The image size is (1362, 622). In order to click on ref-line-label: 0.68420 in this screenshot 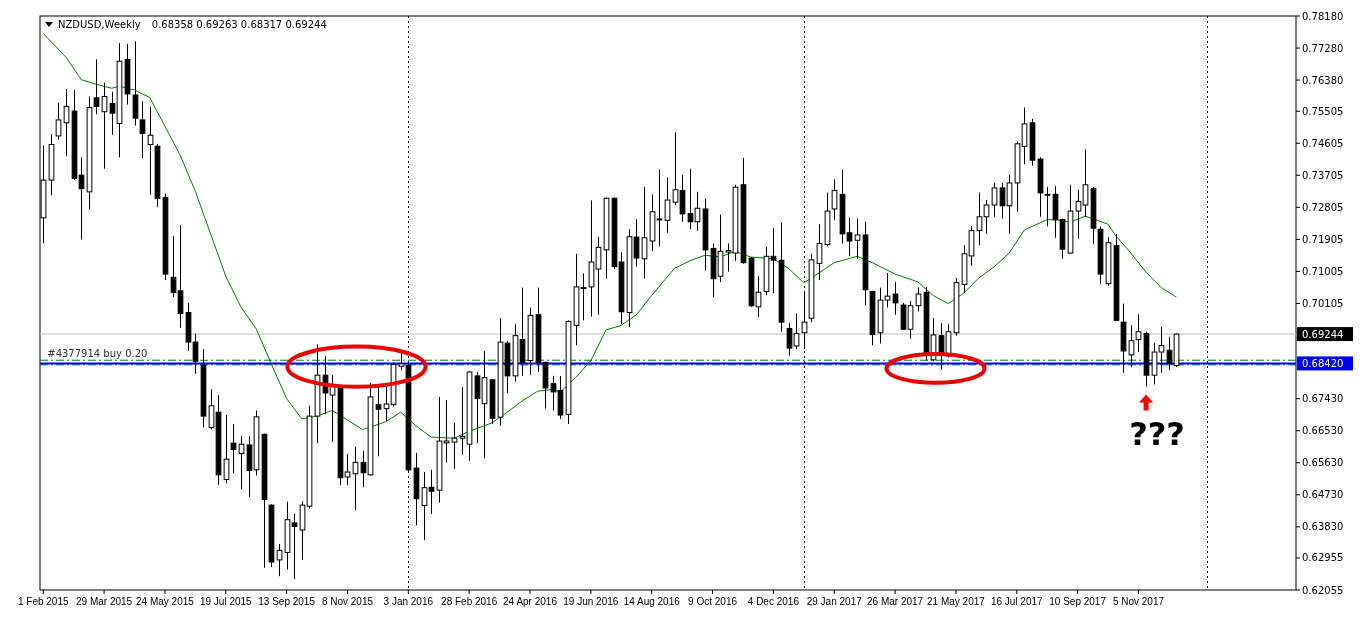, I will do `click(1323, 363)`.